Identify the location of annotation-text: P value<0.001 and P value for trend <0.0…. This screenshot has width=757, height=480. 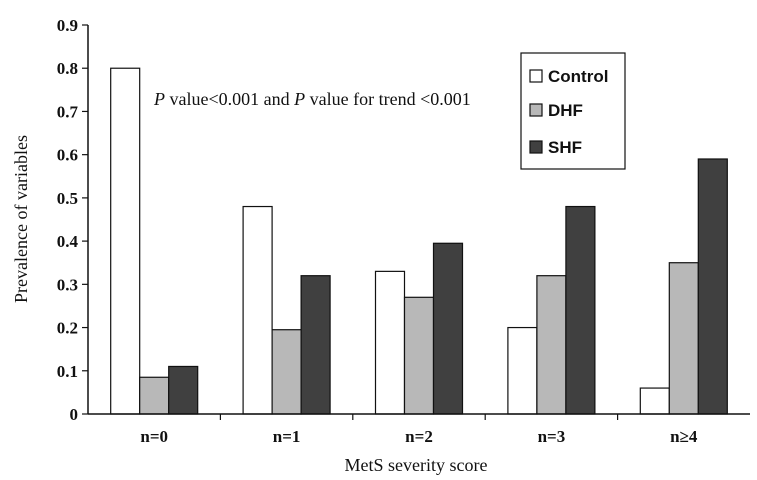
(312, 99).